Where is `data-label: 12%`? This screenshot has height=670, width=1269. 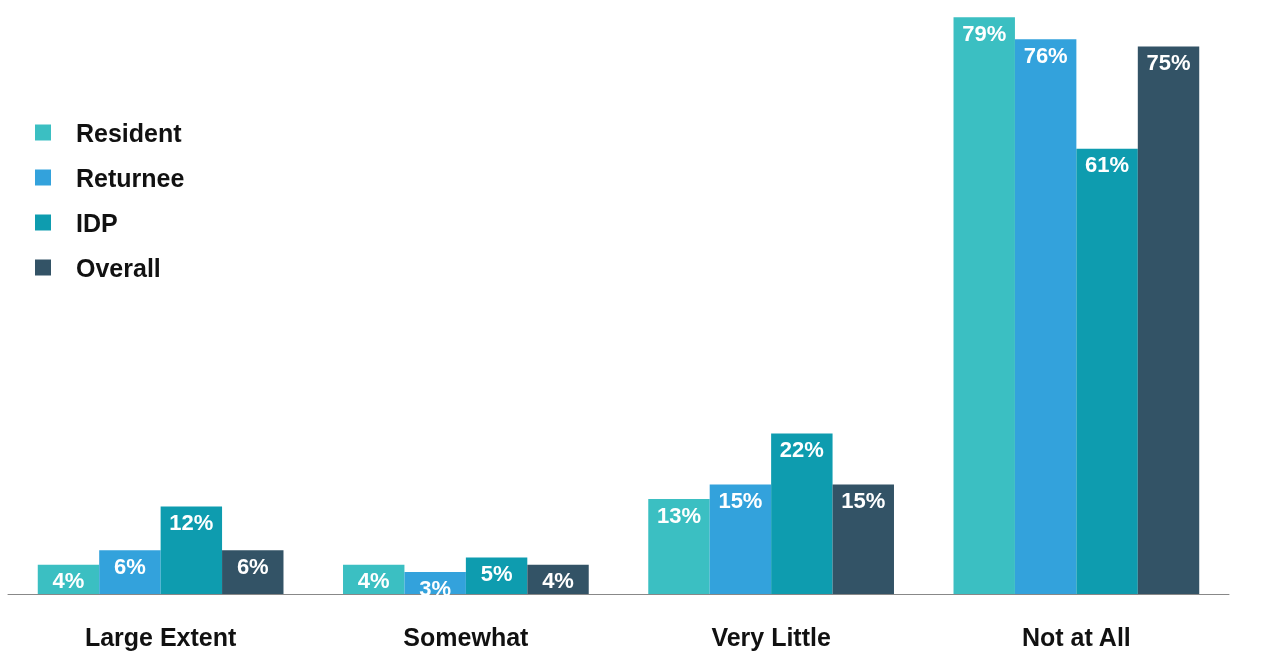 data-label: 12% is located at coordinates (191, 522).